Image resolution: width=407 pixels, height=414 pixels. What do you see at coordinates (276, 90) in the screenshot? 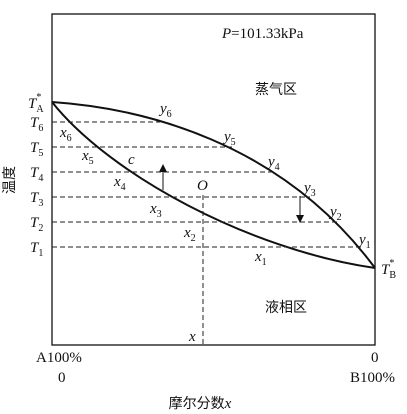
I see `vapor-region: 蒸气区` at bounding box center [276, 90].